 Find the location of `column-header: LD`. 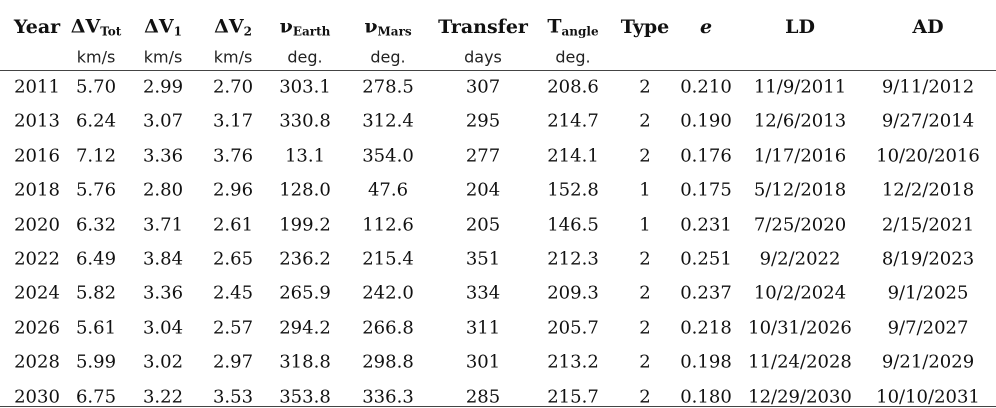

column-header: LD is located at coordinates (800, 27).